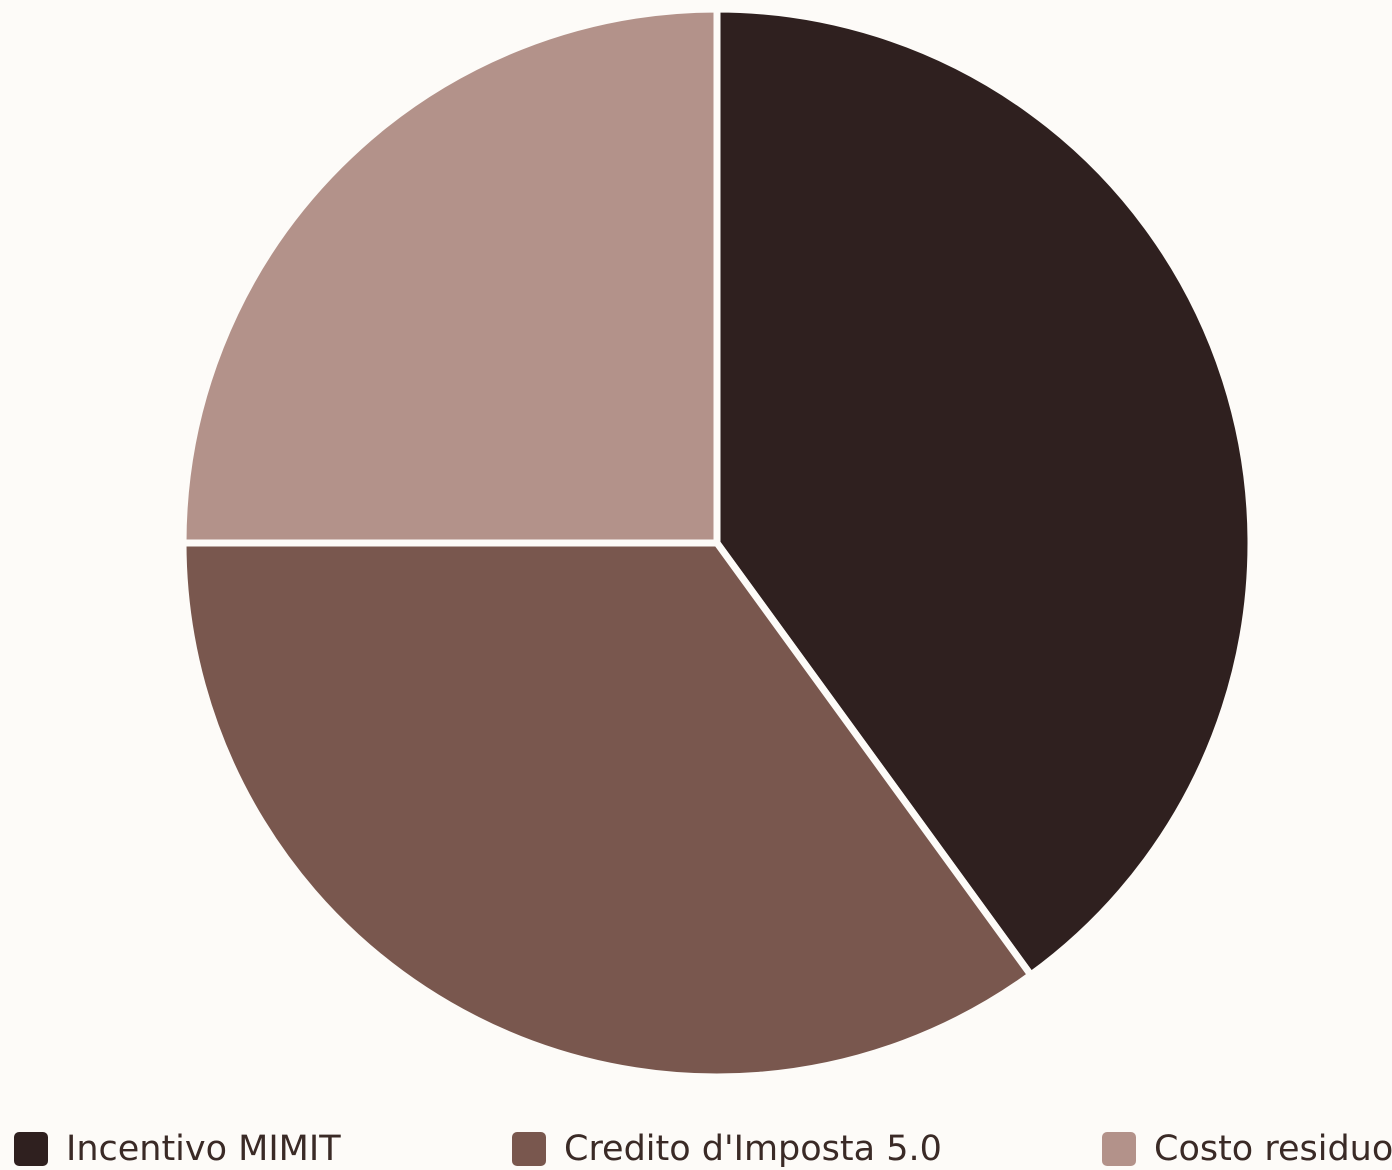 The width and height of the screenshot is (1392, 1170). I want to click on legend-label-credito-imposta: Credito d'Imposta 5.0, so click(753, 1149).